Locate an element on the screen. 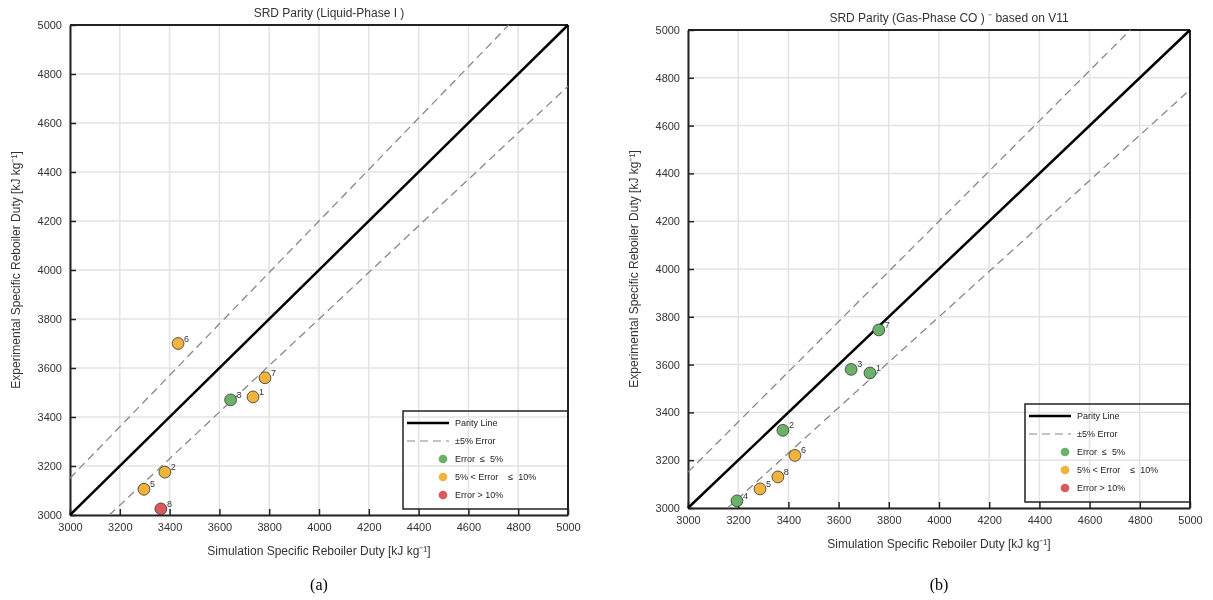 The height and width of the screenshot is (600, 1213). y-tick-label: 3000 is located at coordinates (667, 508).